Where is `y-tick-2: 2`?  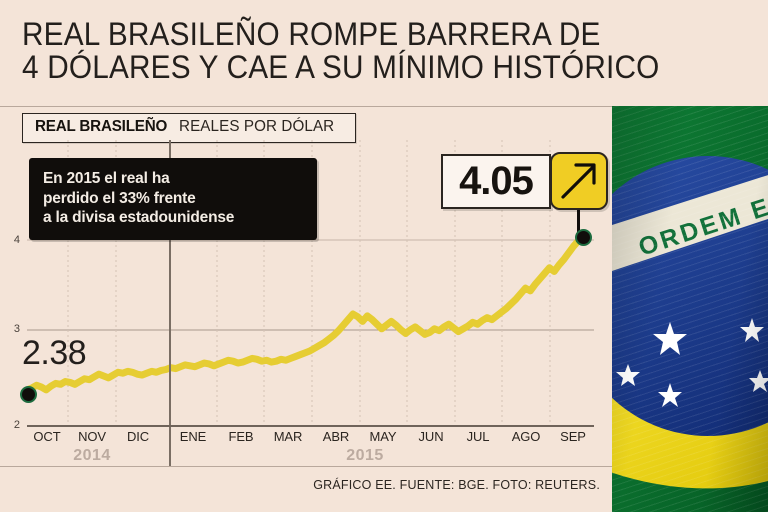 y-tick-2: 2 is located at coordinates (16, 425).